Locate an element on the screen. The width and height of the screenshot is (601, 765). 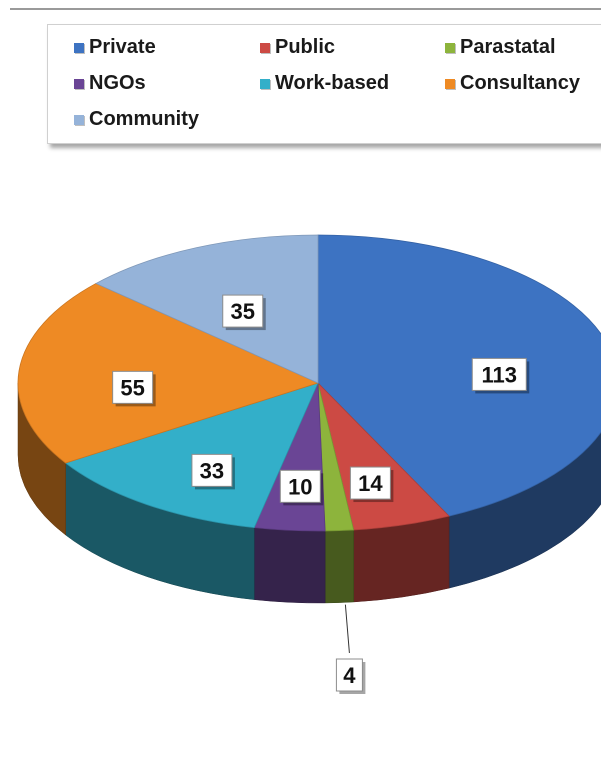
data-label-consultancy: 55 is located at coordinates (134, 388).